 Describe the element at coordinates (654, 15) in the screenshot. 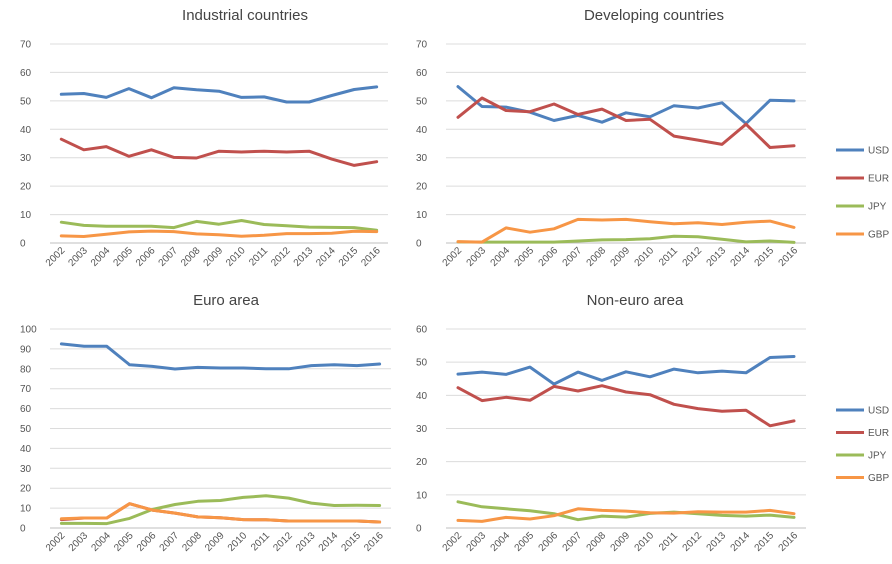

I see `chart-title: Developing countries` at that location.